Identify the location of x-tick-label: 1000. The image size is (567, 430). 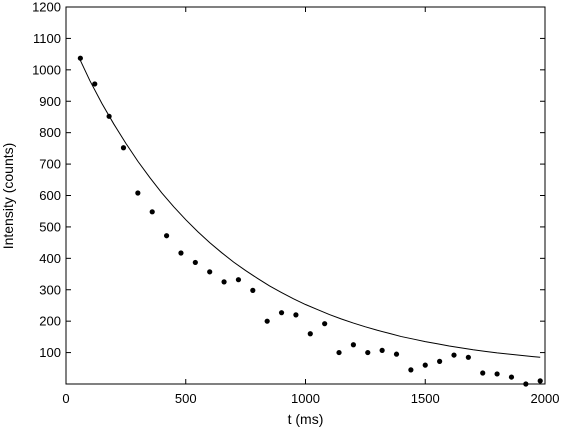
(305, 398).